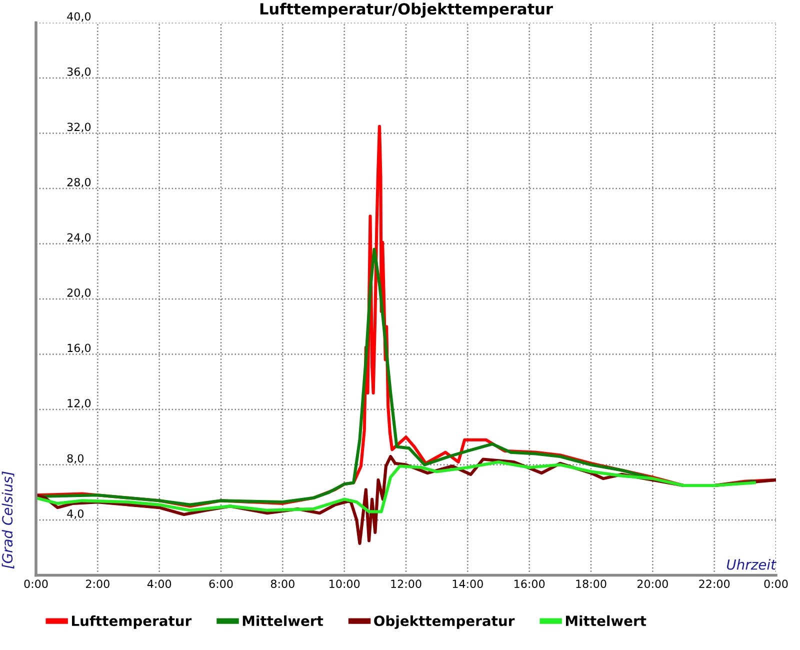 This screenshot has width=800, height=650. What do you see at coordinates (79, 183) in the screenshot?
I see `y-tick-label: 28,0` at bounding box center [79, 183].